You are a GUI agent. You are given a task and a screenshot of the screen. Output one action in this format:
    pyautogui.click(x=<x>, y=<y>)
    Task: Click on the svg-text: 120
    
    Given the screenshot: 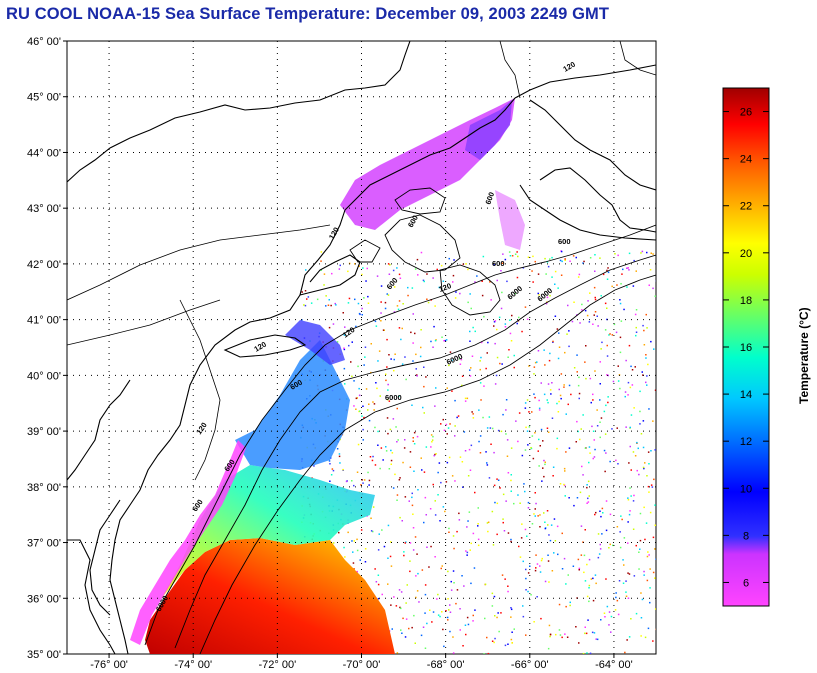 What is the action you would take?
    pyautogui.click(x=445, y=287)
    